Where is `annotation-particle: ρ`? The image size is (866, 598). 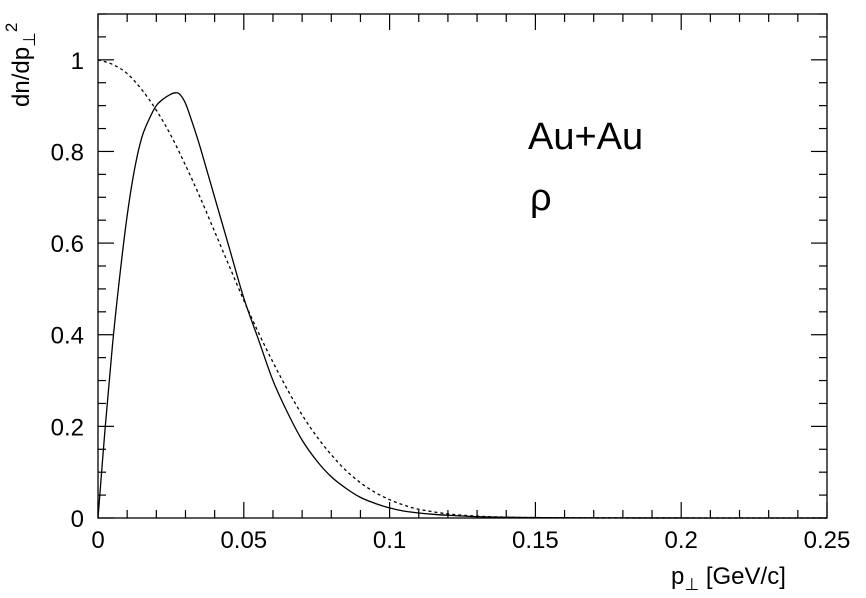 annotation-particle: ρ is located at coordinates (541, 198).